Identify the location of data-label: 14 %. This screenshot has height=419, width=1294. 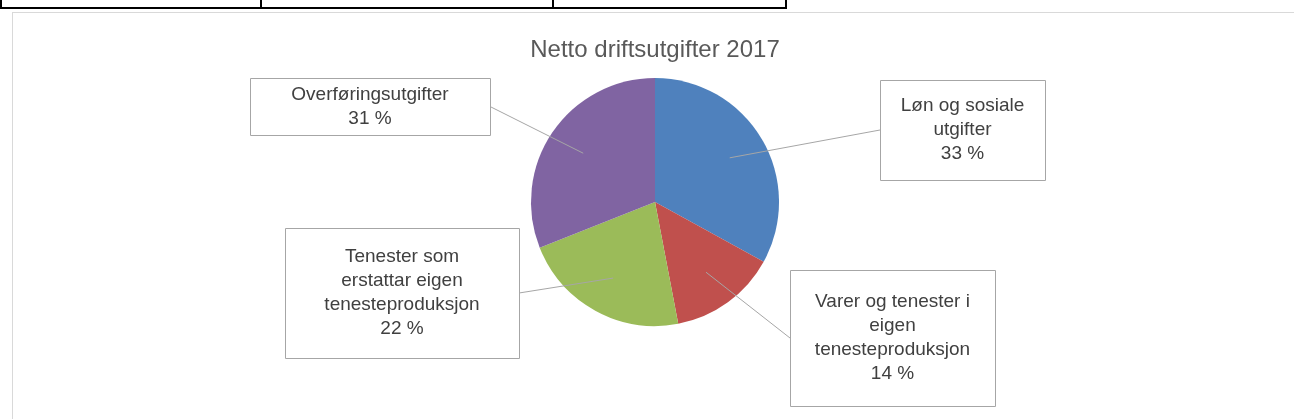
(892, 373).